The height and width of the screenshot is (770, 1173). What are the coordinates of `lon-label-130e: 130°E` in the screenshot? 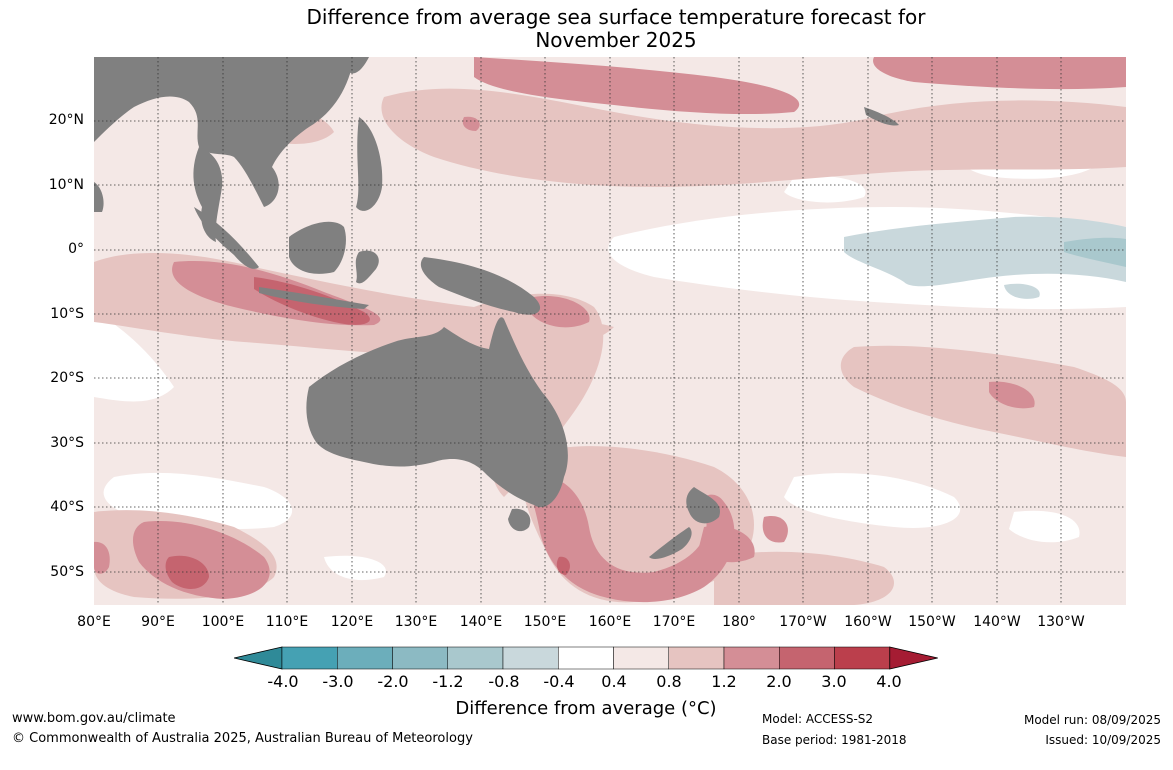 It's located at (416, 622).